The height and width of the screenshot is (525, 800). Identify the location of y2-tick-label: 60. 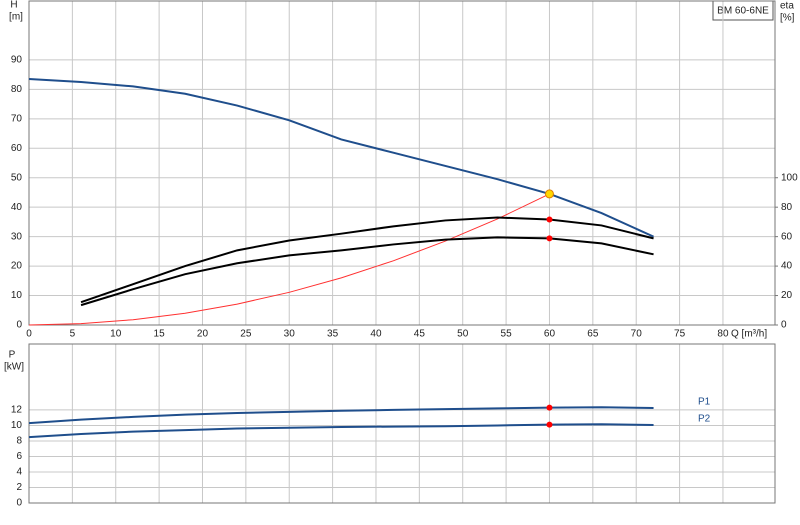
(787, 236).